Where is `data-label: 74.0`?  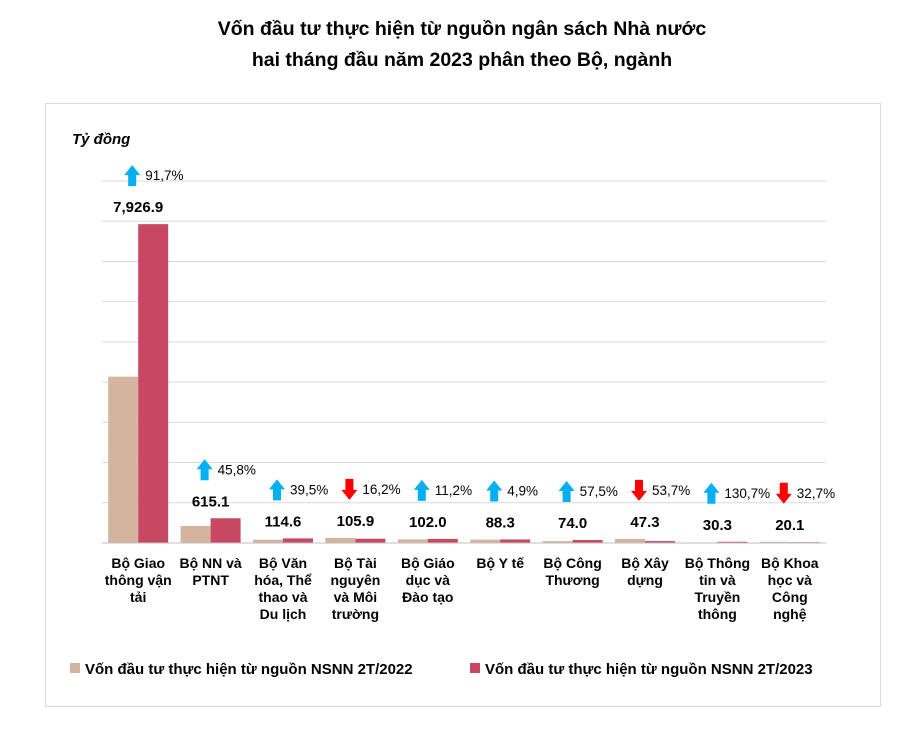
data-label: 74.0 is located at coordinates (572, 523).